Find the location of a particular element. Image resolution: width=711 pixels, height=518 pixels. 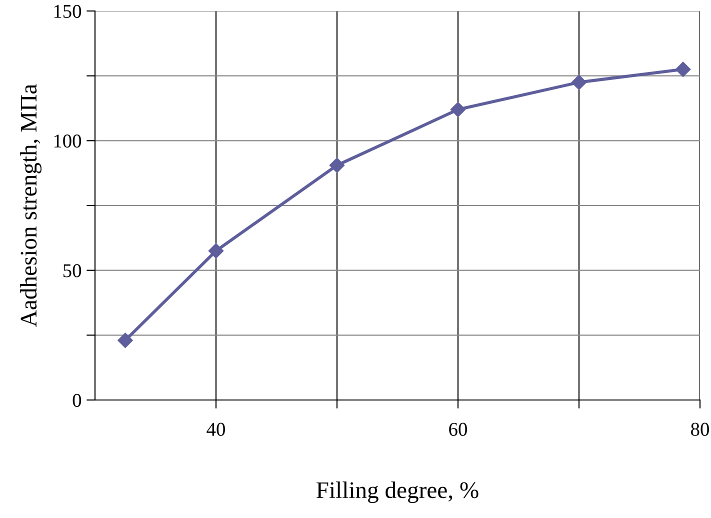

y-axis-title: Aadhesion strength, МПа is located at coordinates (31, 205).